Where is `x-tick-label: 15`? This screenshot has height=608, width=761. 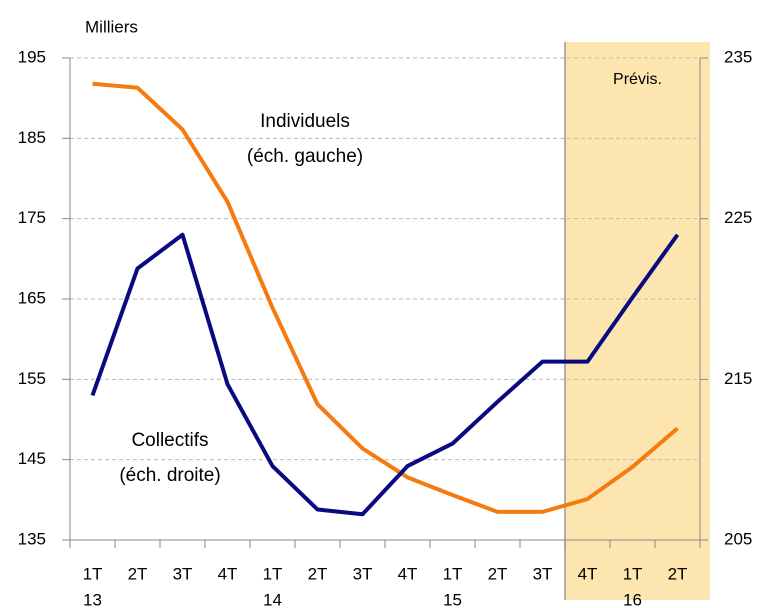 x-tick-label: 15 is located at coordinates (452, 599).